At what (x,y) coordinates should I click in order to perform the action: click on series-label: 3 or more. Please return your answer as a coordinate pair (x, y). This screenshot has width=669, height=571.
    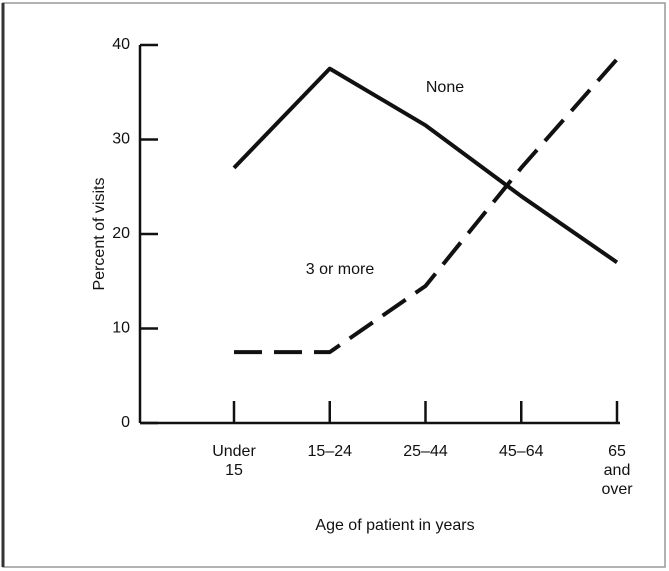
    Looking at the image, I should click on (340, 269).